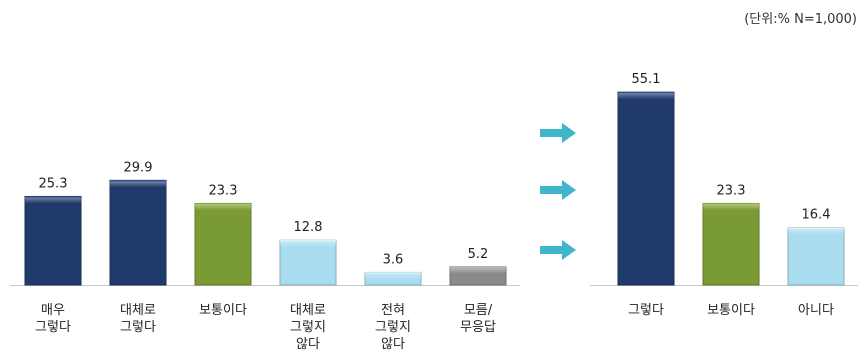  What do you see at coordinates (308, 327) in the screenshot?
I see `left-category-label-3: 대체로 그렇지 않다` at bounding box center [308, 327].